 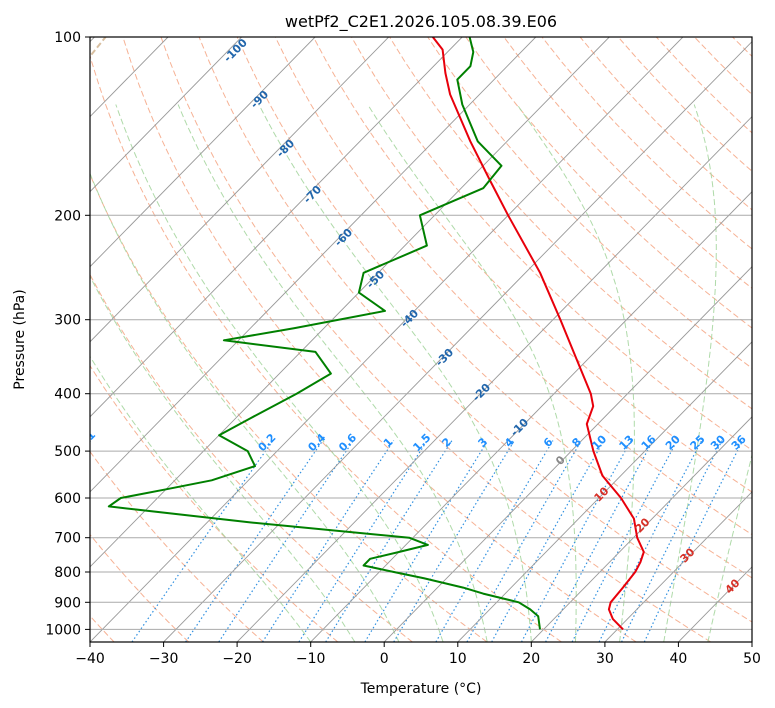 I want to click on y-tick-label: 300, so click(x=67, y=321).